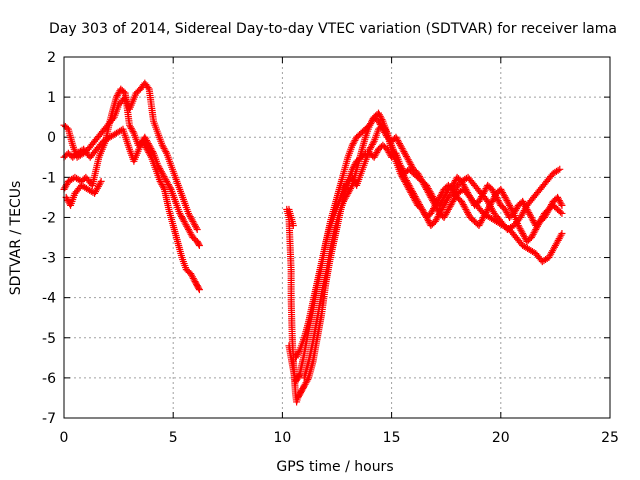 The height and width of the screenshot is (480, 640). Describe the element at coordinates (49, 379) in the screenshot. I see `y-tick-label: -6` at that location.